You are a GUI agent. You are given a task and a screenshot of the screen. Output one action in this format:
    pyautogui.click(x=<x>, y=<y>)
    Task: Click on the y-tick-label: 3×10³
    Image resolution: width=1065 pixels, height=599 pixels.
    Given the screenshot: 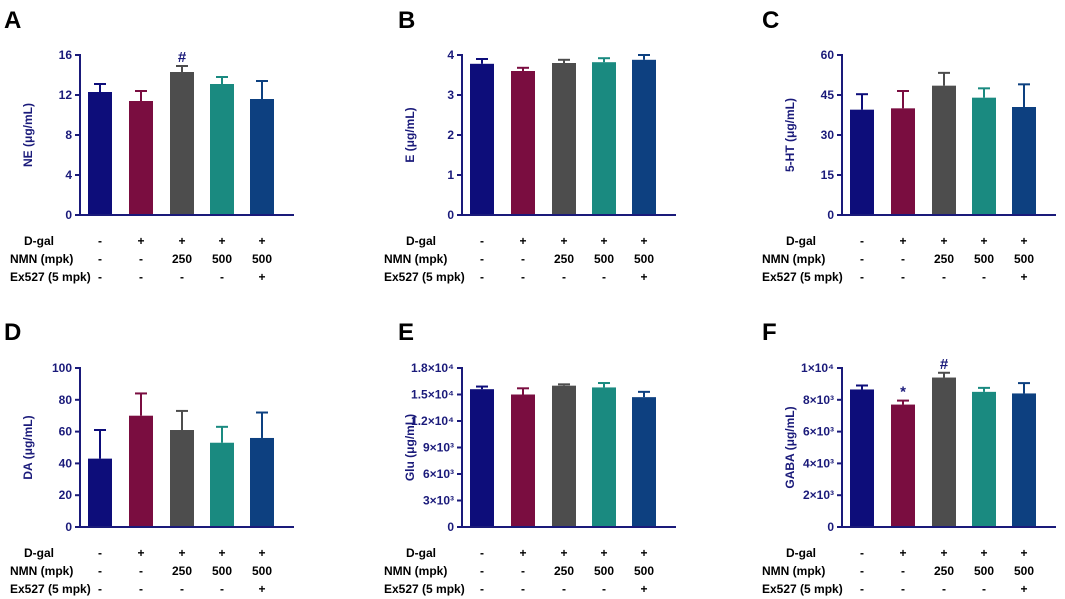 What is the action you would take?
    pyautogui.click(x=438, y=501)
    